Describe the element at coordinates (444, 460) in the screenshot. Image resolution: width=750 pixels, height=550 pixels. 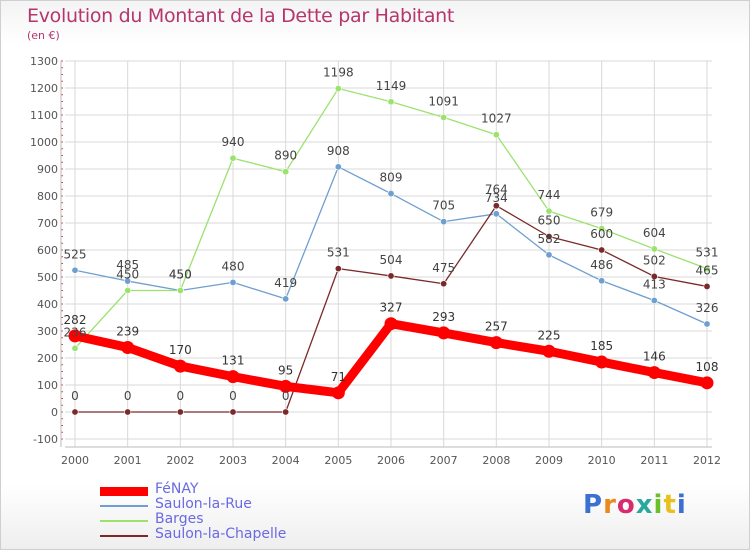
I see `x-tick-label: 2007` at that location.